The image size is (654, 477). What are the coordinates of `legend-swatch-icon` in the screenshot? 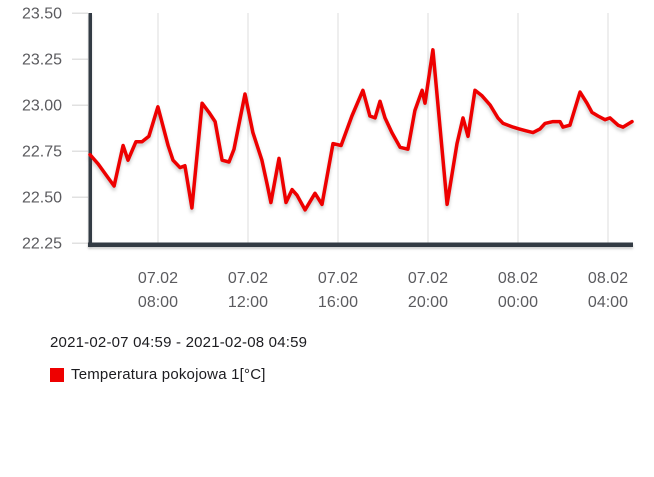 It's located at (57, 374).